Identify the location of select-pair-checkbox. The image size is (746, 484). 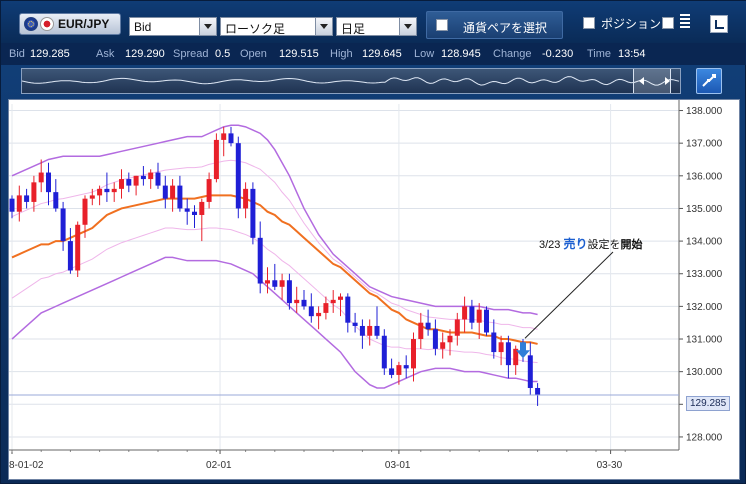
(442, 25).